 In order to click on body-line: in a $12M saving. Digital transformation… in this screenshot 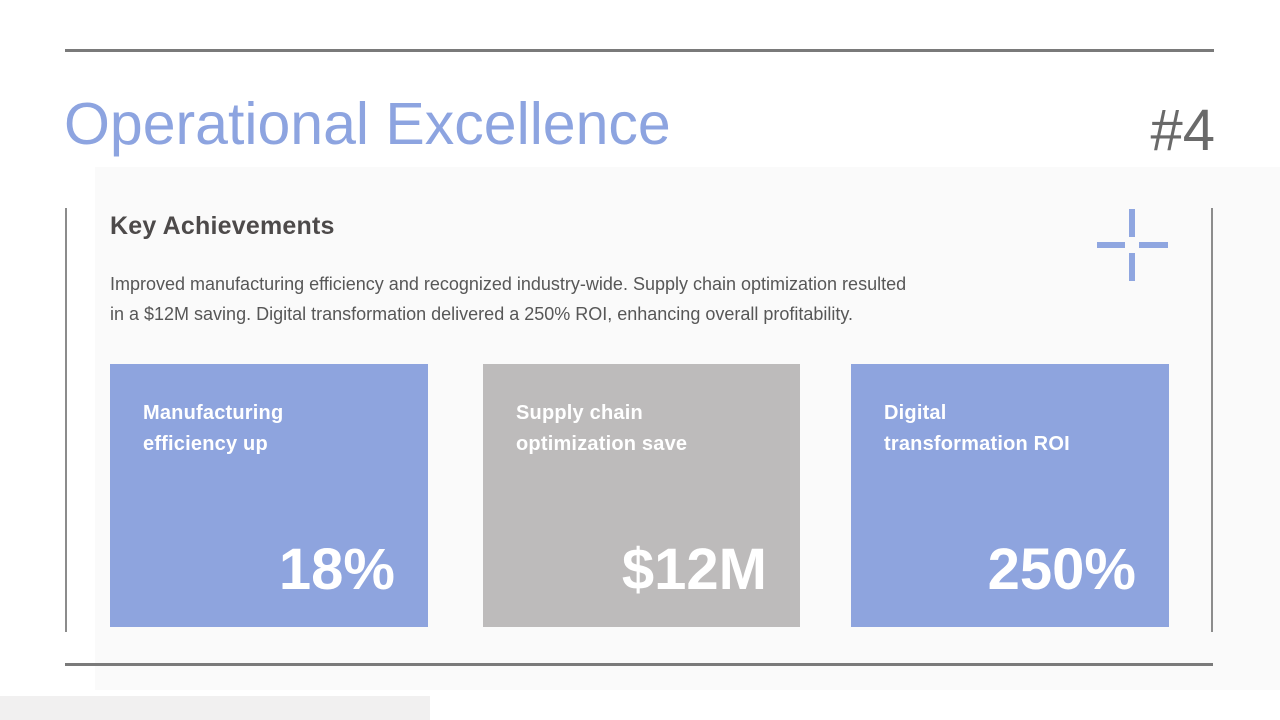, I will do `click(482, 314)`.